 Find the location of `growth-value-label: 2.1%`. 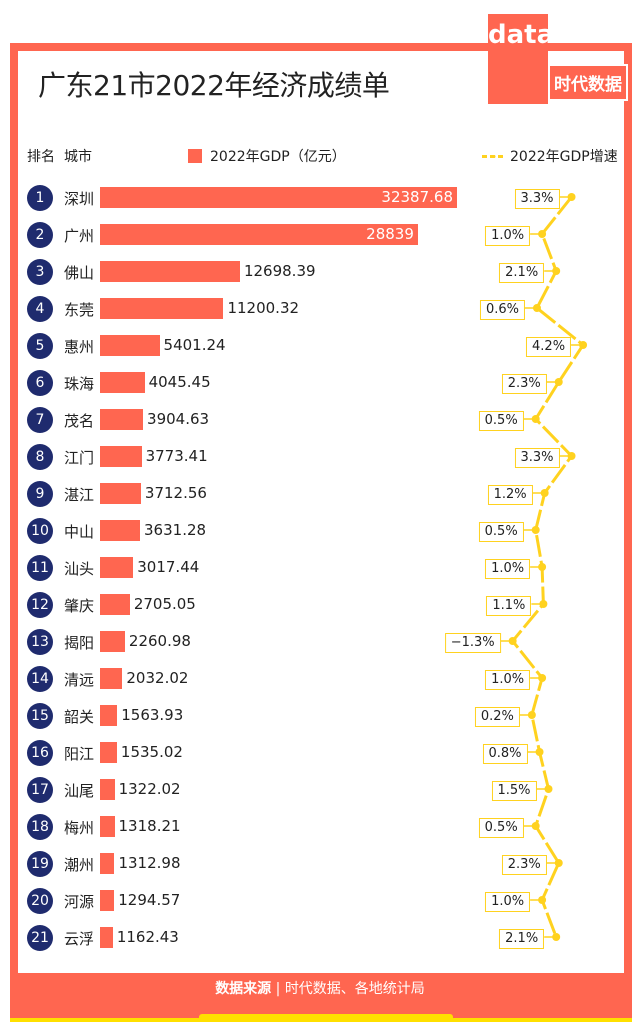

growth-value-label: 2.1% is located at coordinates (522, 273).